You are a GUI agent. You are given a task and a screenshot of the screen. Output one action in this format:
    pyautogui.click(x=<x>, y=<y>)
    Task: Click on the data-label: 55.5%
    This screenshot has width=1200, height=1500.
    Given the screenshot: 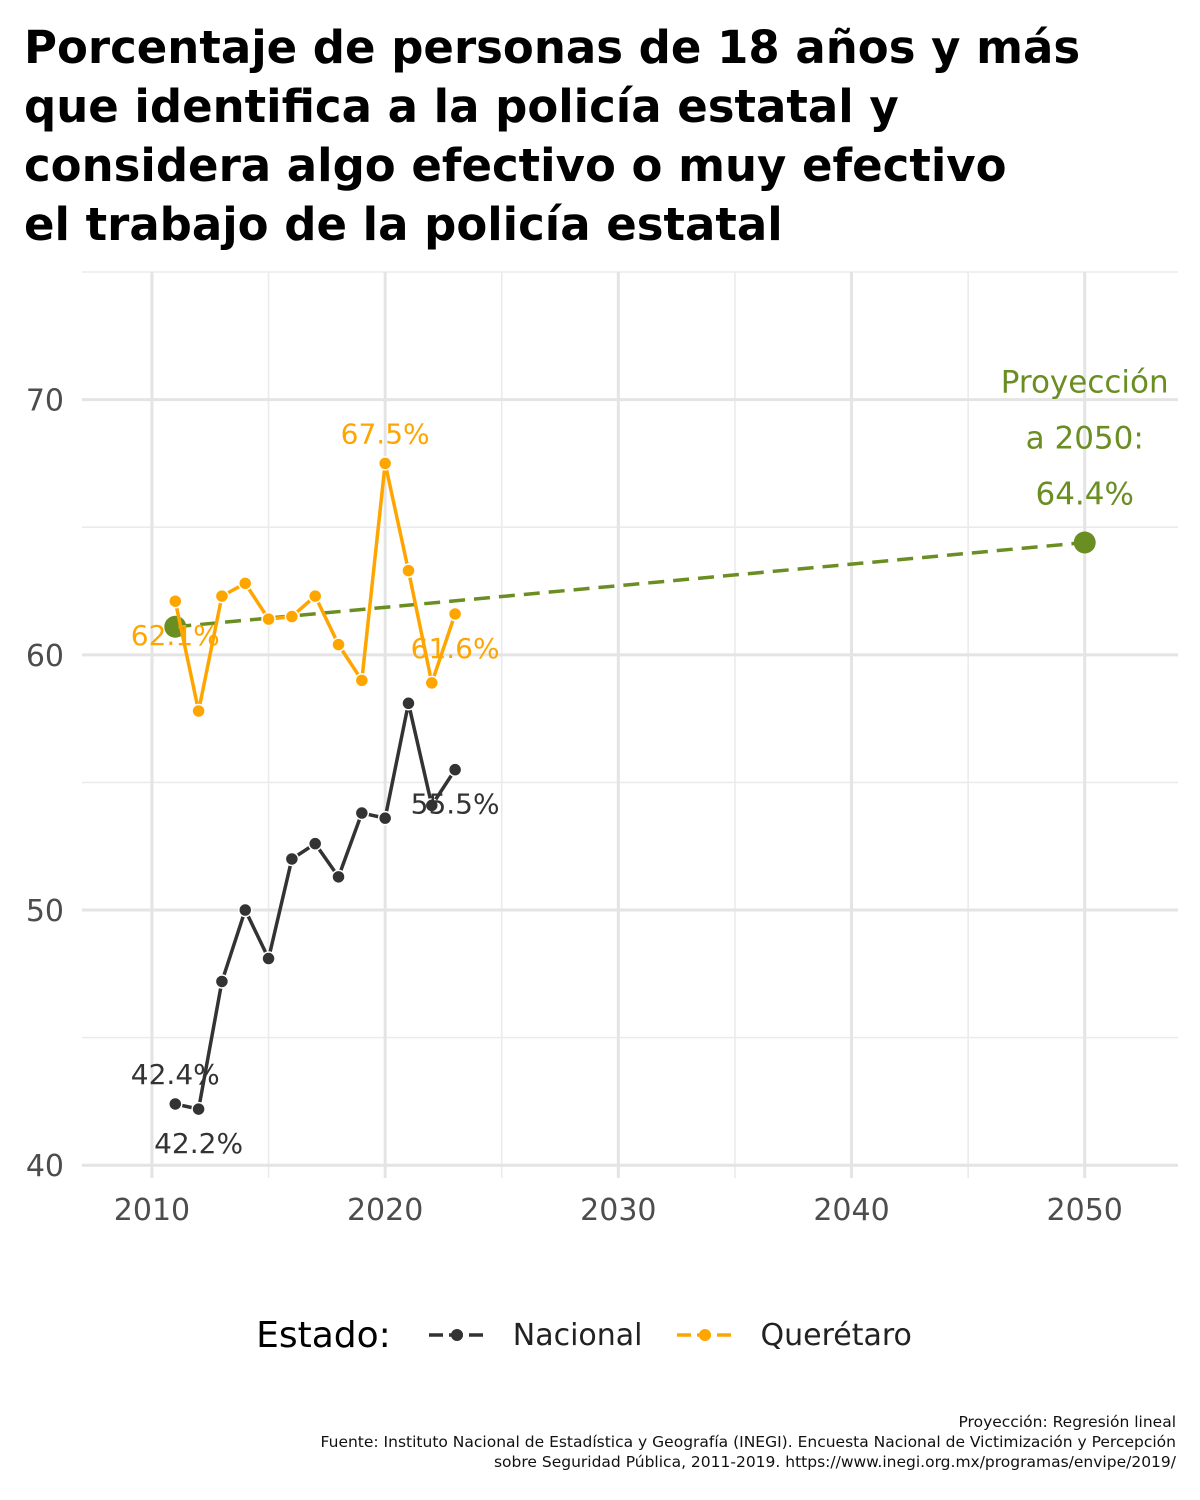 What is the action you would take?
    pyautogui.click(x=455, y=804)
    